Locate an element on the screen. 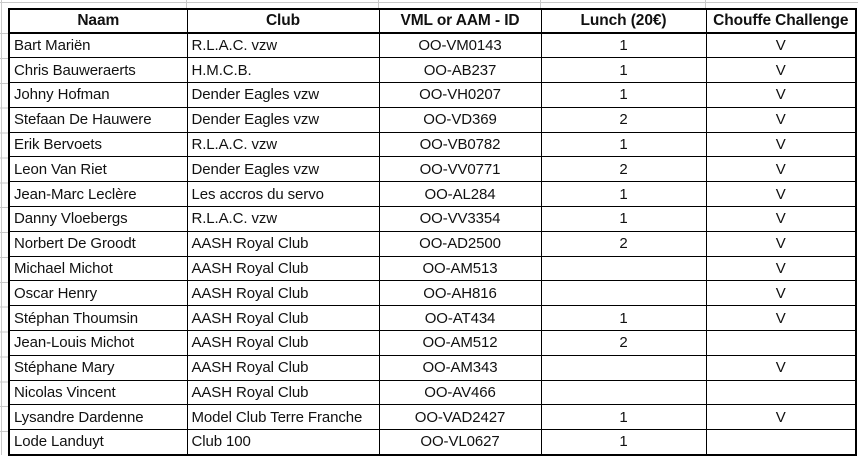 Image resolution: width=858 pixels, height=456 pixels. cell-naam: Lode Landuyt is located at coordinates (98, 442).